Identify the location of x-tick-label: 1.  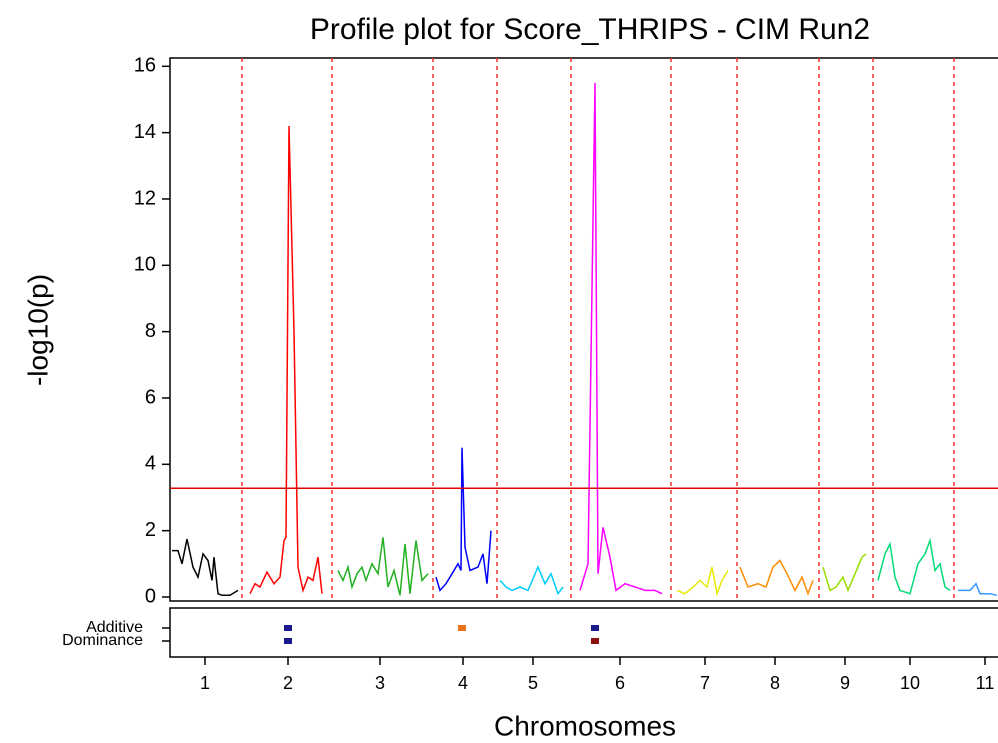
(205, 683).